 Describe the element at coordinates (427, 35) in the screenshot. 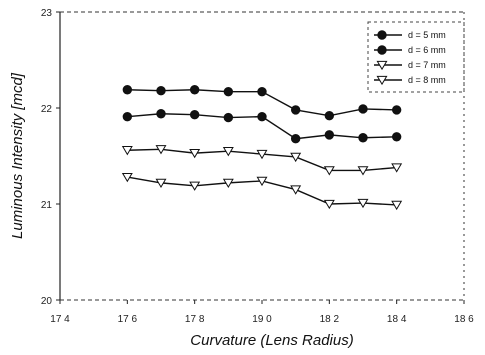

I see `legend-label: d = 5 mm` at that location.